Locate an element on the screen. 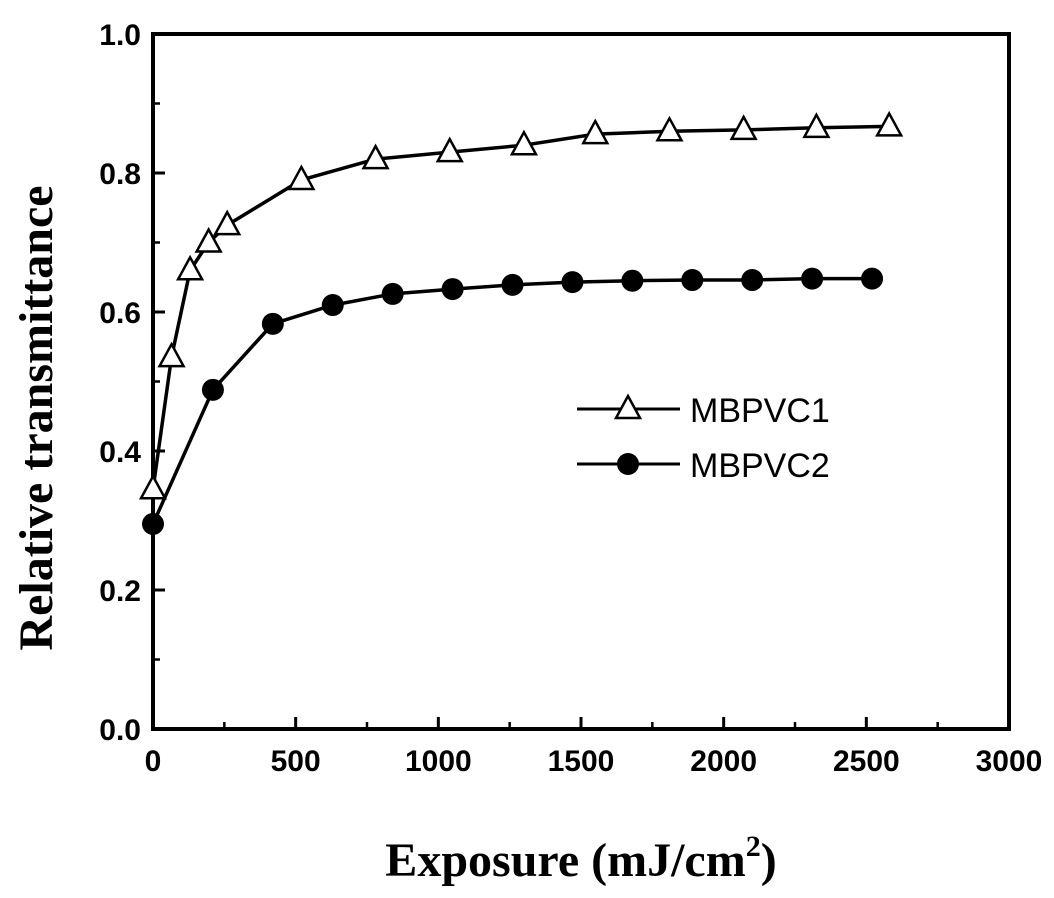 The image size is (1054, 898). legend-triangle-marker is located at coordinates (628, 406).